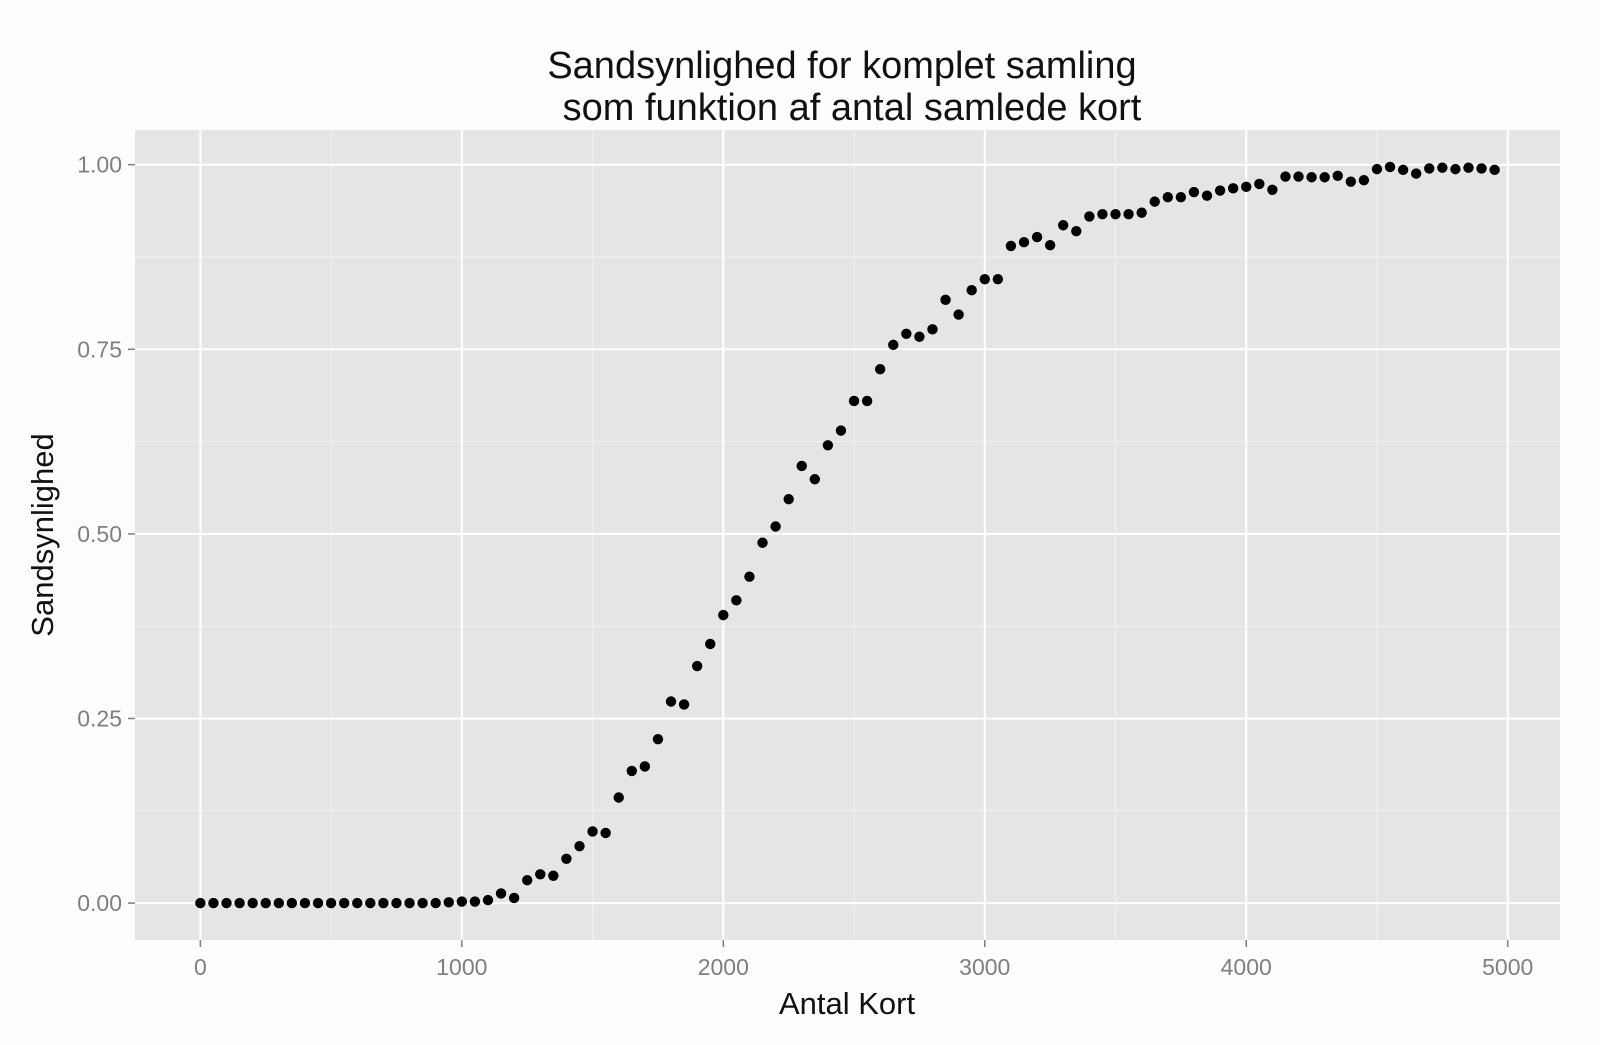 The image size is (1600, 1045). I want to click on x-tick-label: 5000, so click(1507, 967).